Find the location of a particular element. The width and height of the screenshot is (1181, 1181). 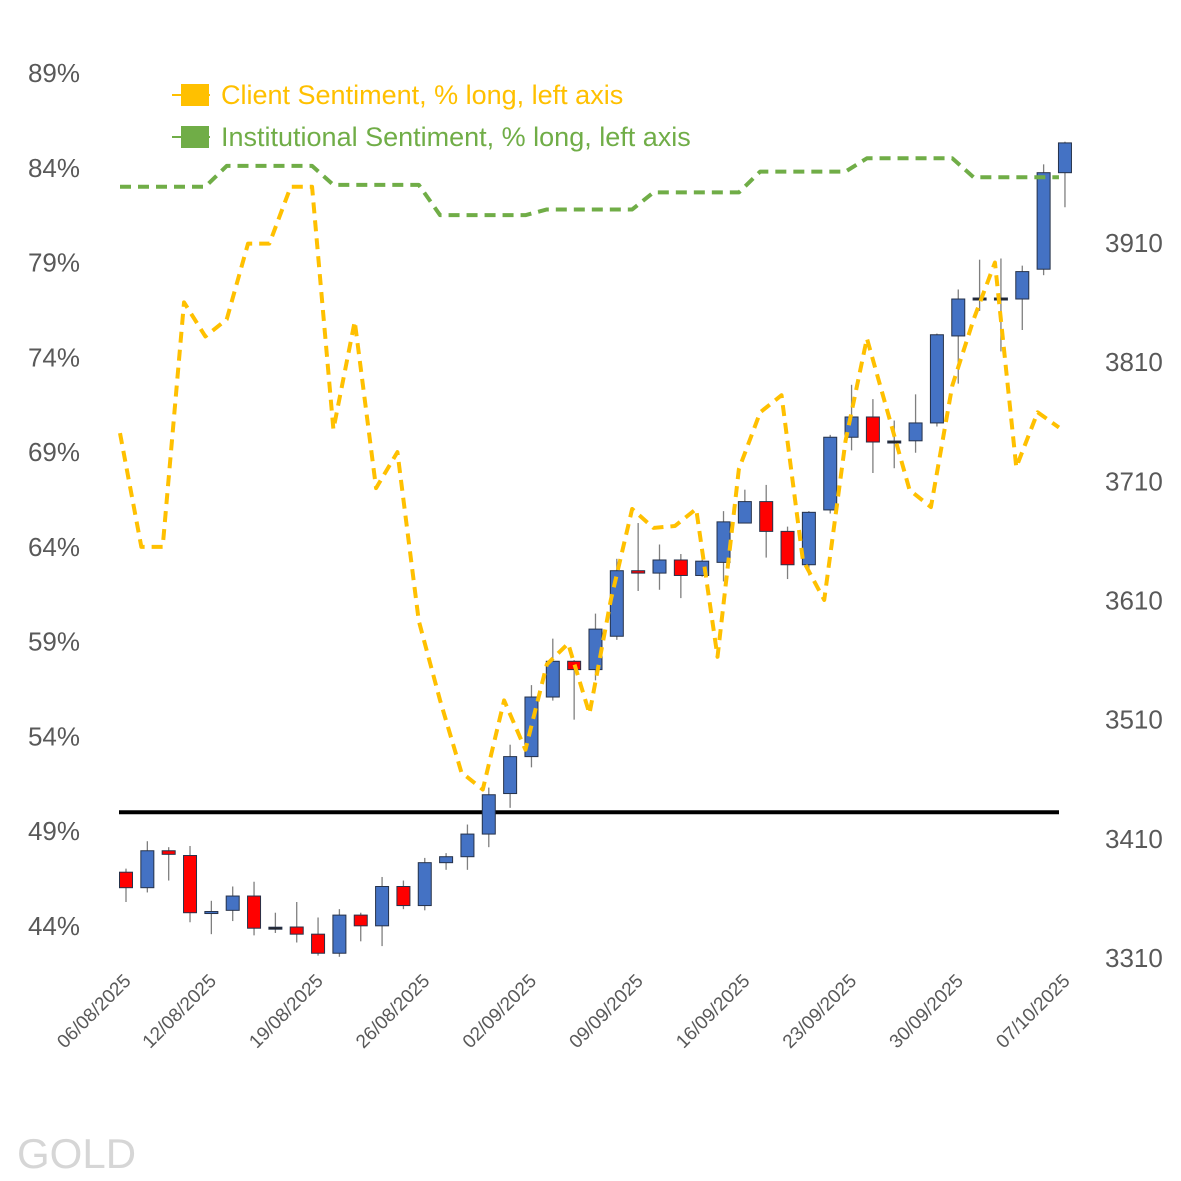

x-tick-label: 16/09/2025 is located at coordinates (713, 1012).